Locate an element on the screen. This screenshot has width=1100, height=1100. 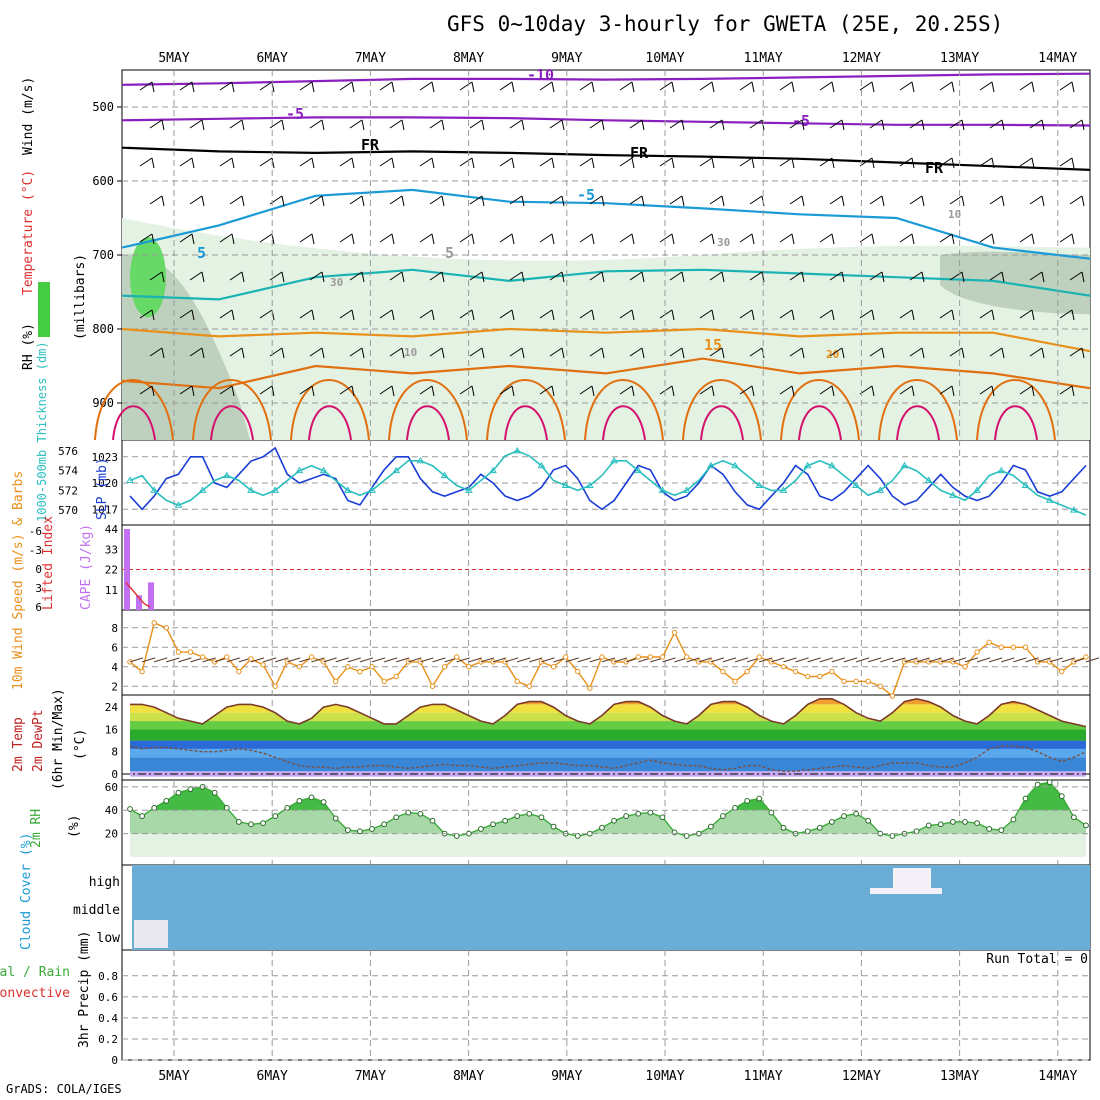
slp-line is located at coordinates (608, 478).